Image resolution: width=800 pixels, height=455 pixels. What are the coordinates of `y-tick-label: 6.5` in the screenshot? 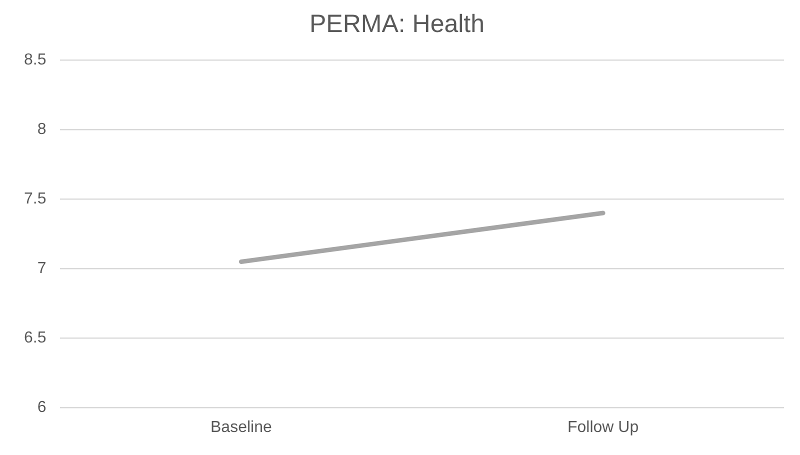 It's located at (35, 338).